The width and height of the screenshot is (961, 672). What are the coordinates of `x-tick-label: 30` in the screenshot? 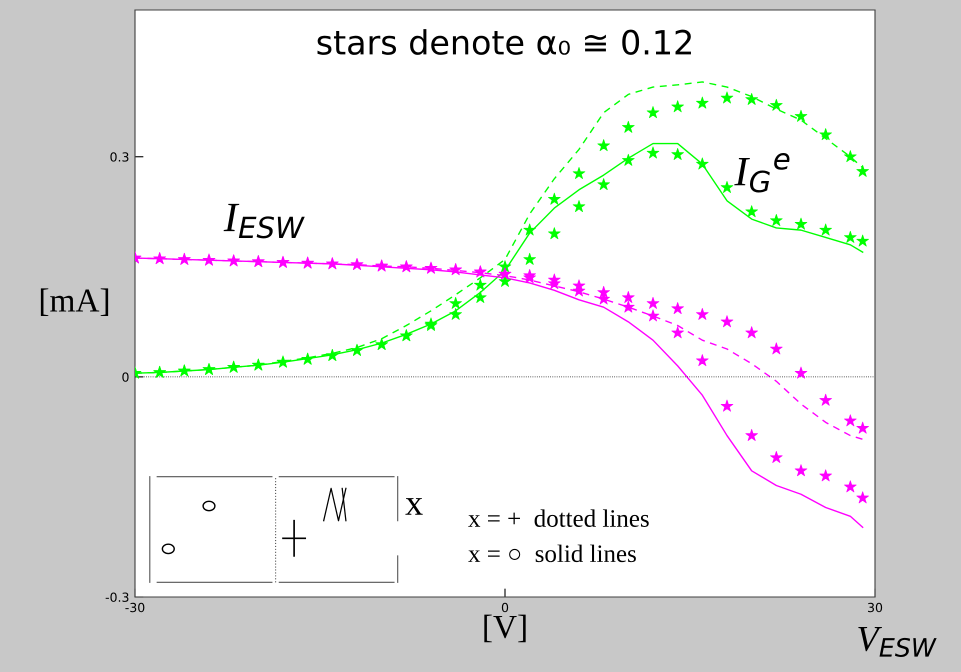 It's located at (875, 607).